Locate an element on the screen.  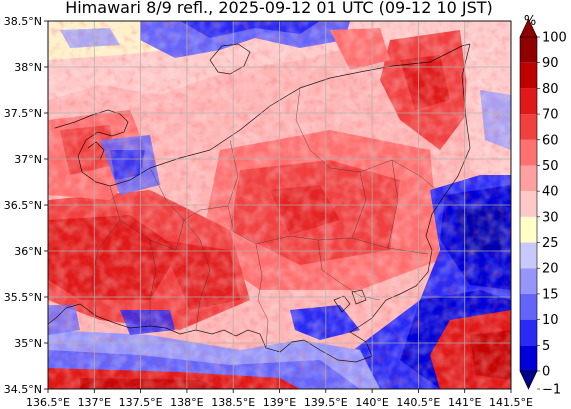
colorbar-label: 10 is located at coordinates (550, 320).